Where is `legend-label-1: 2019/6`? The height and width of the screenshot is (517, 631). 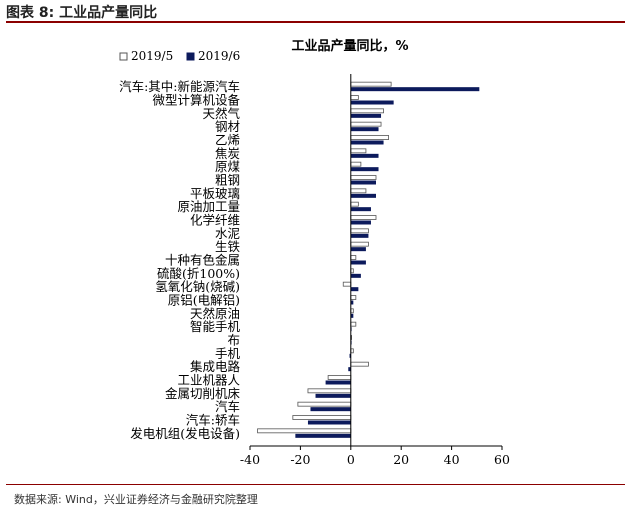
legend-label-1: 2019/6 is located at coordinates (219, 56).